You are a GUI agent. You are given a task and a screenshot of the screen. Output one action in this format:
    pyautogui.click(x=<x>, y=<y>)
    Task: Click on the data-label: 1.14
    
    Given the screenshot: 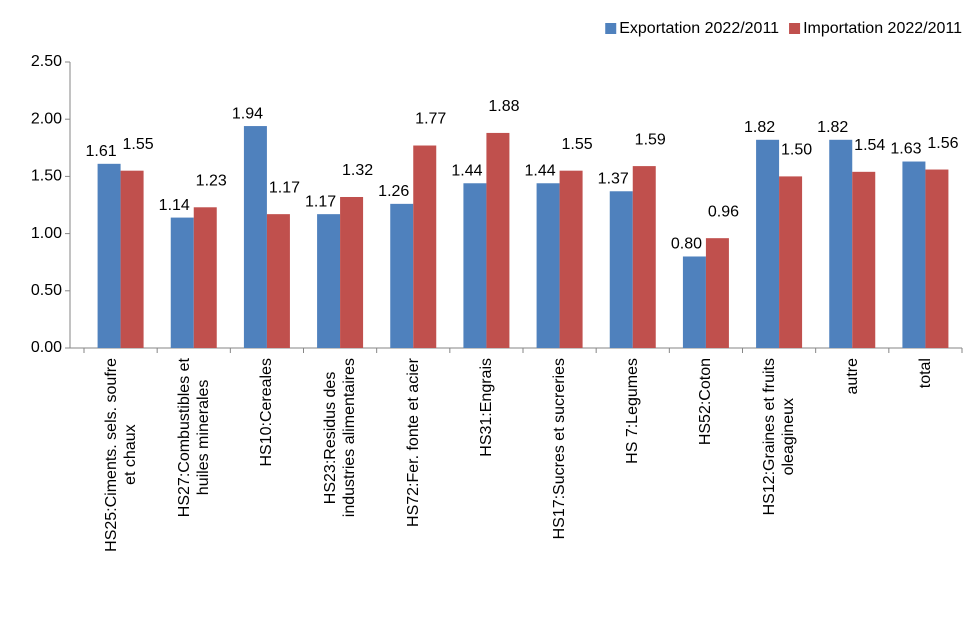 What is the action you would take?
    pyautogui.click(x=174, y=205)
    